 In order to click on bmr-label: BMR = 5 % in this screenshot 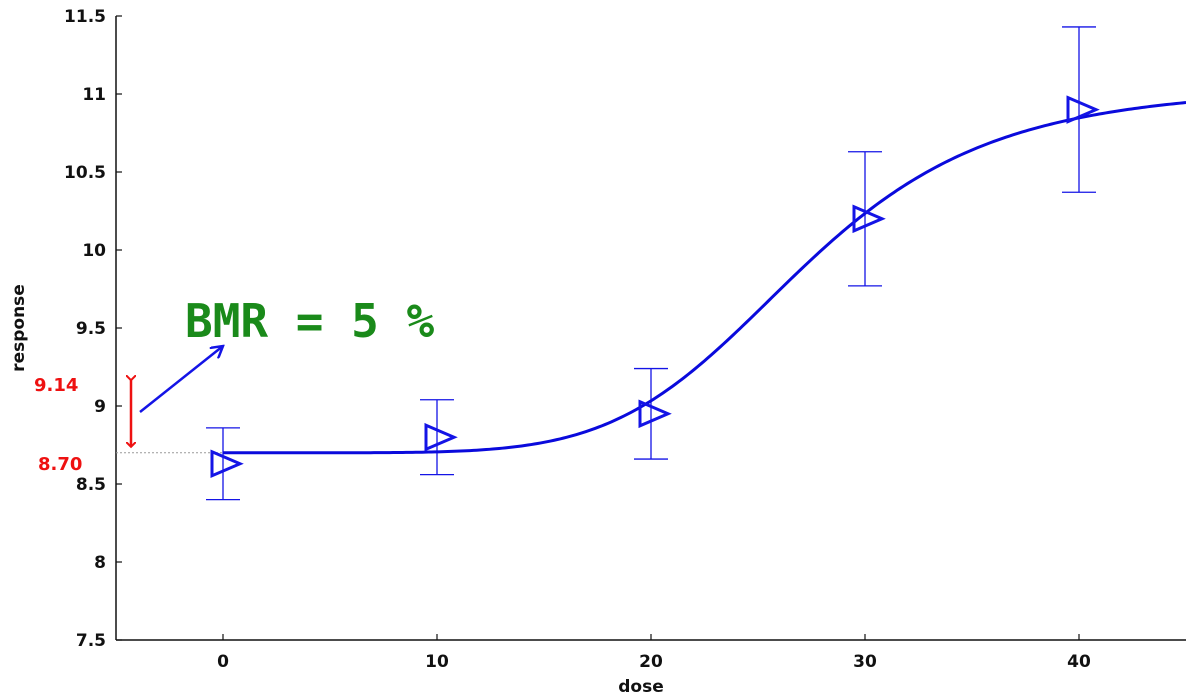, I will do `click(310, 321)`.